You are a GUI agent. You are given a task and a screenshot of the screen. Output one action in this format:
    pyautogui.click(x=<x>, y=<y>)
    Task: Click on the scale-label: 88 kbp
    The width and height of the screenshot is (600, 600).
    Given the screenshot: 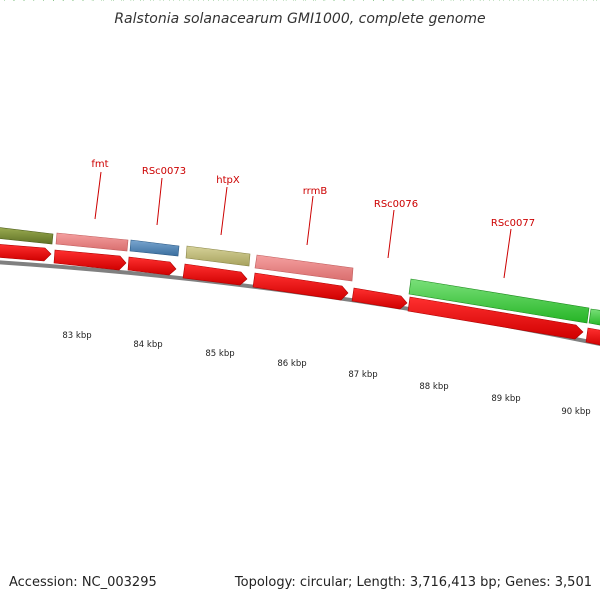 What is the action you would take?
    pyautogui.click(x=433, y=387)
    